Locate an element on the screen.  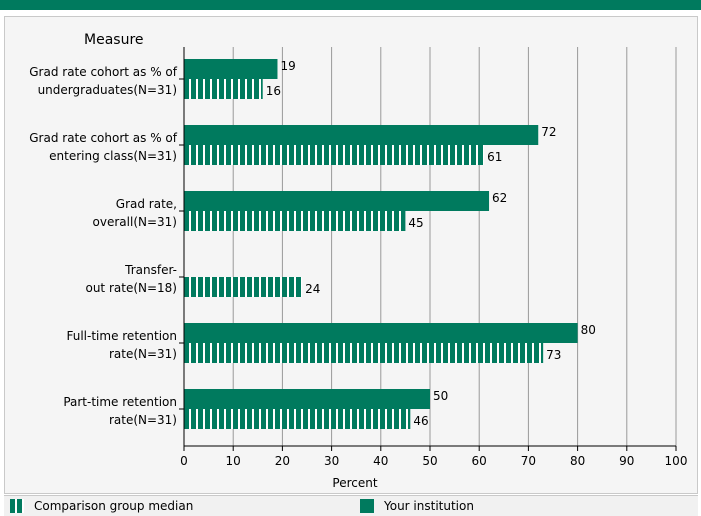
comparison-bar is located at coordinates (223, 89).